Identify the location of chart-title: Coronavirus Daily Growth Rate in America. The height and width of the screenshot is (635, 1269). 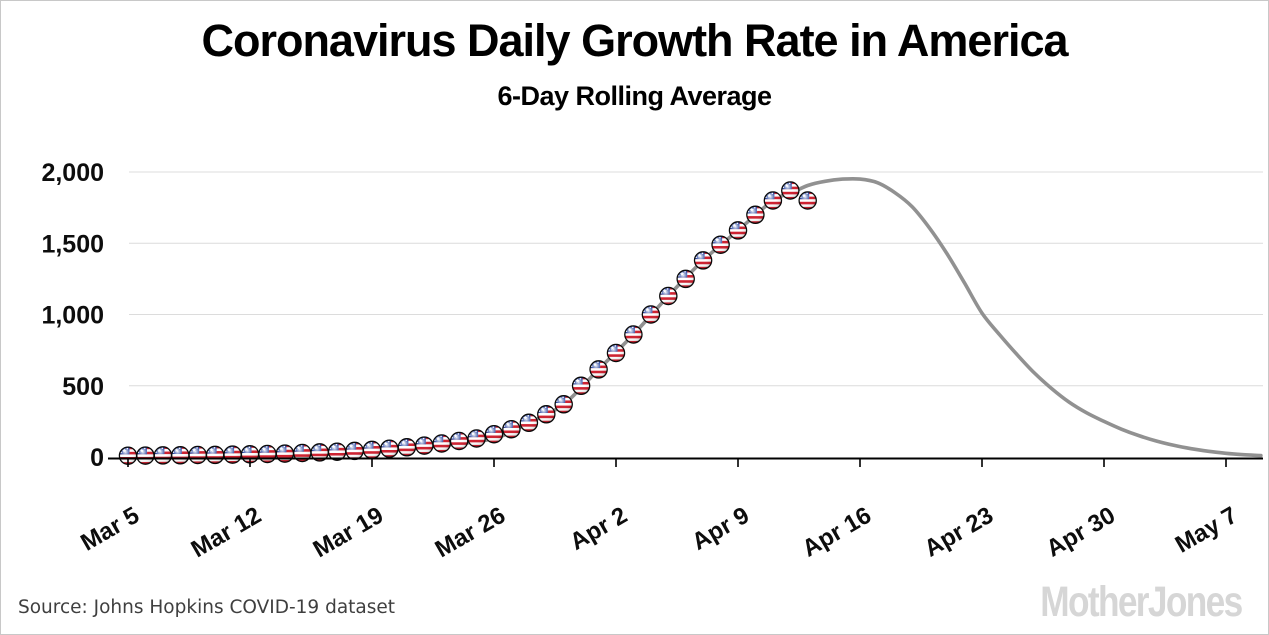
(634, 40).